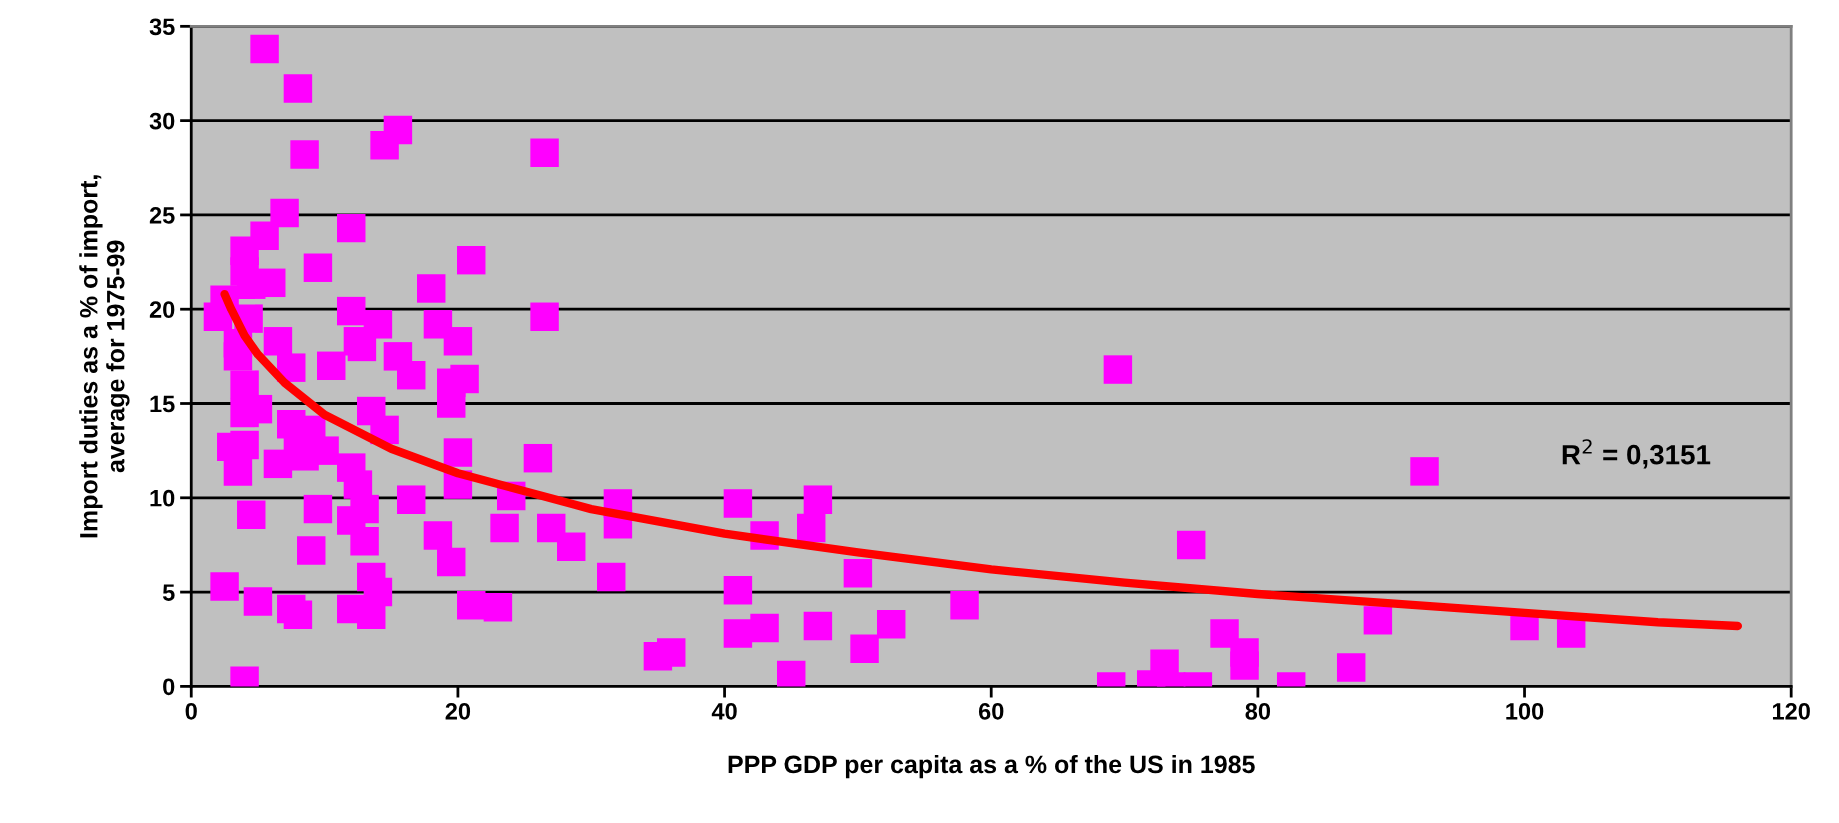 The image size is (1839, 823). I want to click on x-tick-label: 120, so click(1791, 711).